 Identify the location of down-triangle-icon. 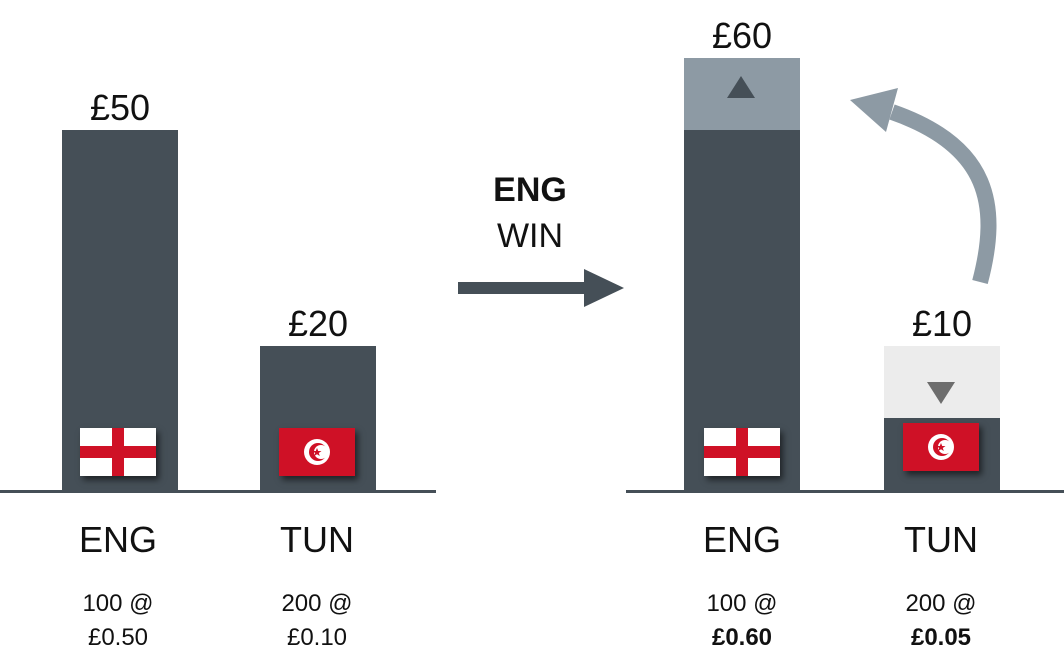
(941, 393).